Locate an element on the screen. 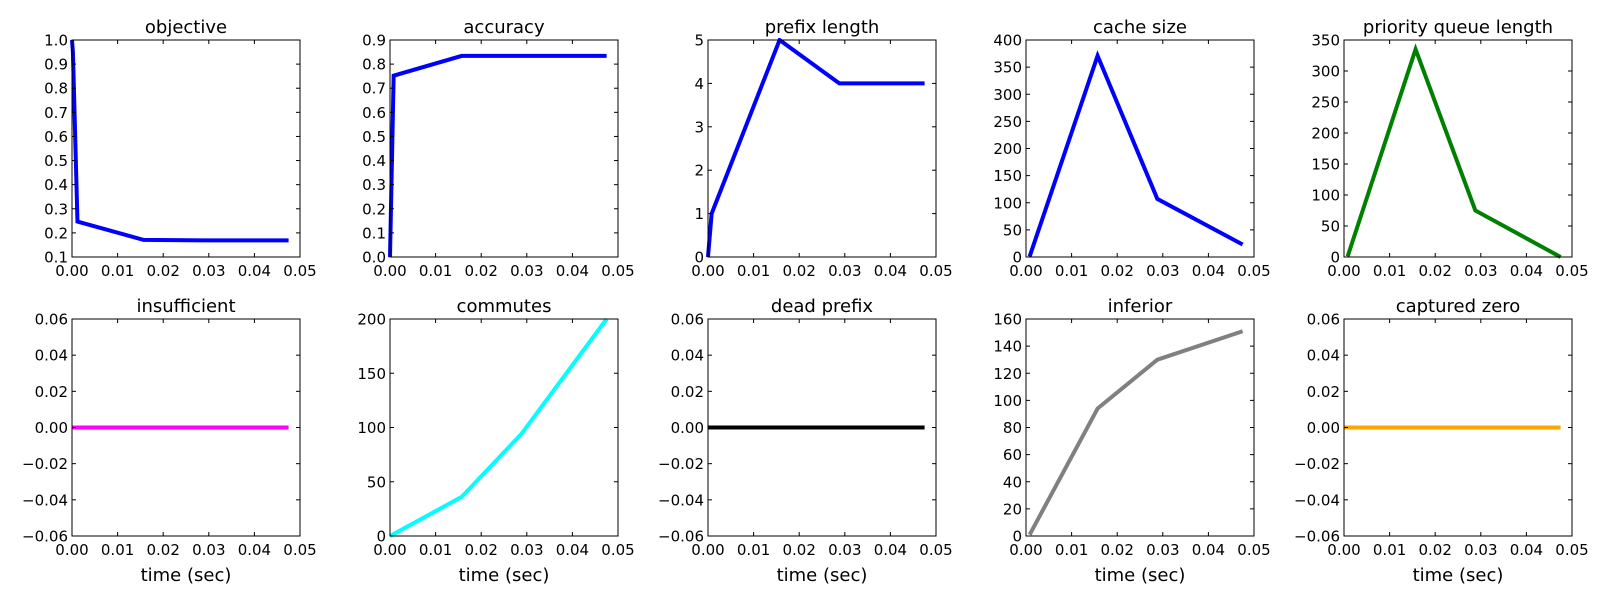 The image size is (1600, 600). y-tick-label: −0.02 is located at coordinates (1317, 464).